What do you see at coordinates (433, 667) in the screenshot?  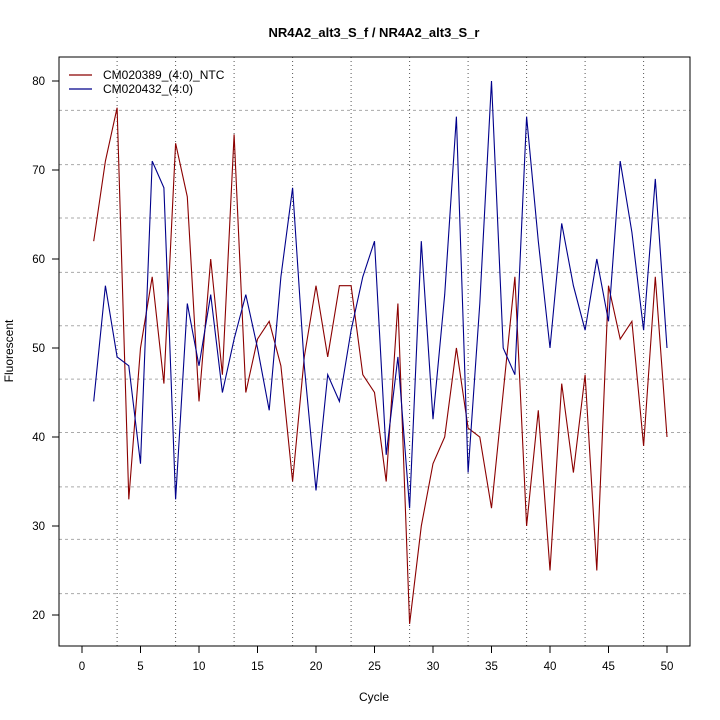 I see `x-tick-label: 30` at bounding box center [433, 667].